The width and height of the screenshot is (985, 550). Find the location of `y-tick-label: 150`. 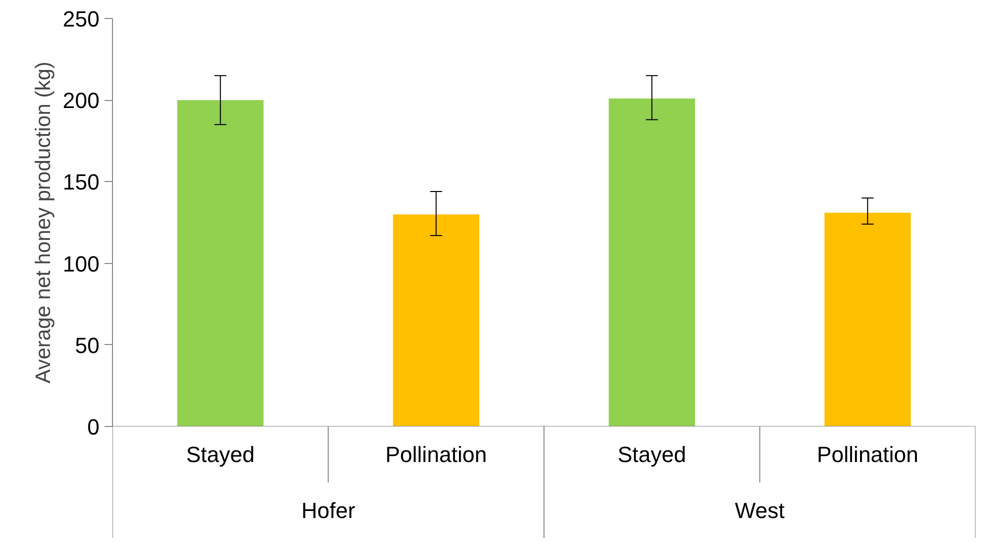

y-tick-label: 150 is located at coordinates (81, 182).